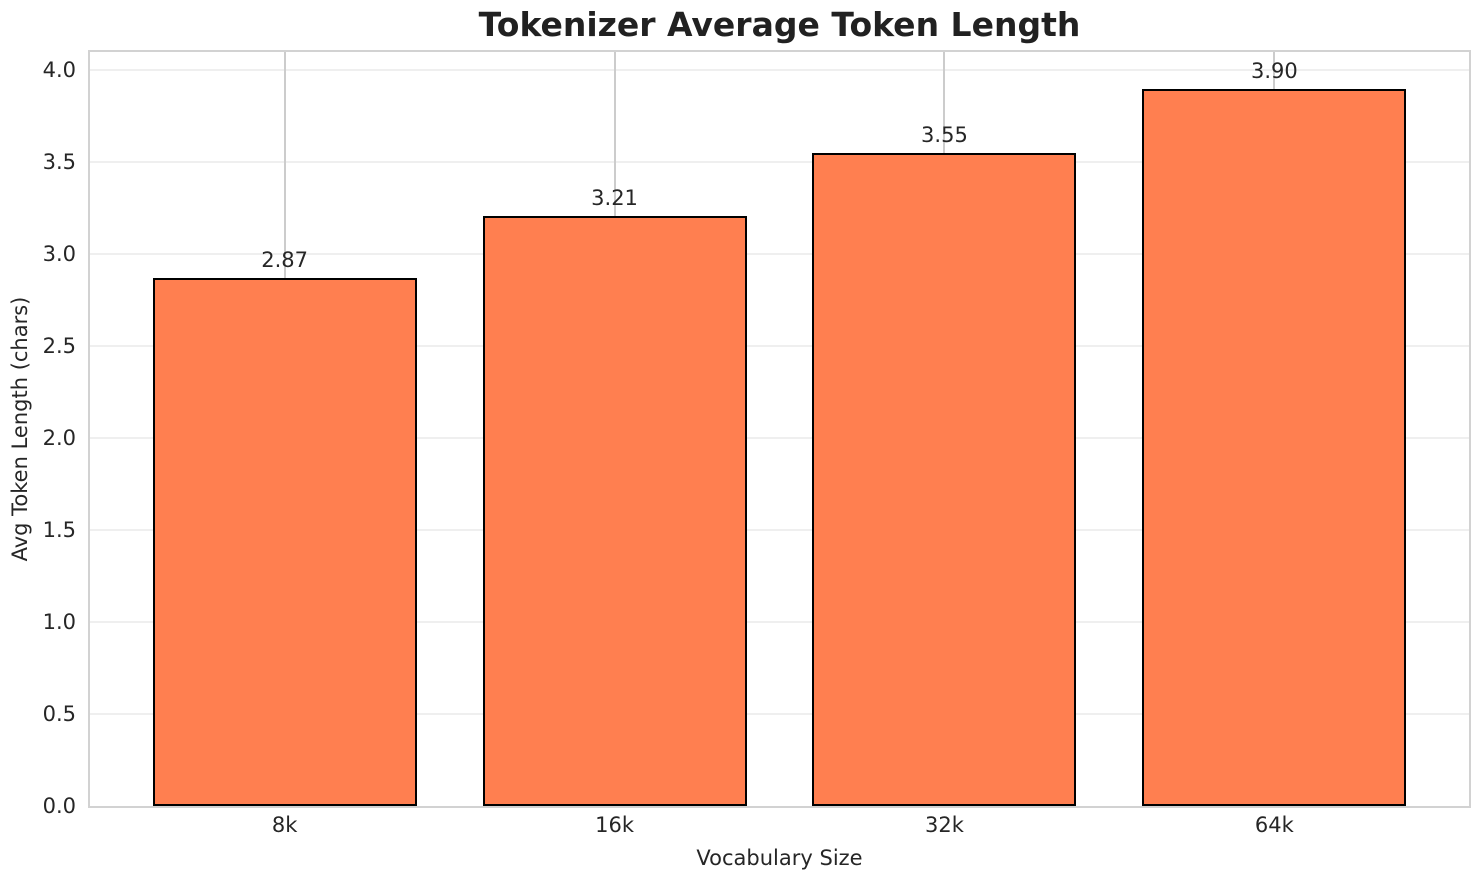 The height and width of the screenshot is (885, 1484). Describe the element at coordinates (59, 622) in the screenshot. I see `y-tick-label: 1.0` at that location.